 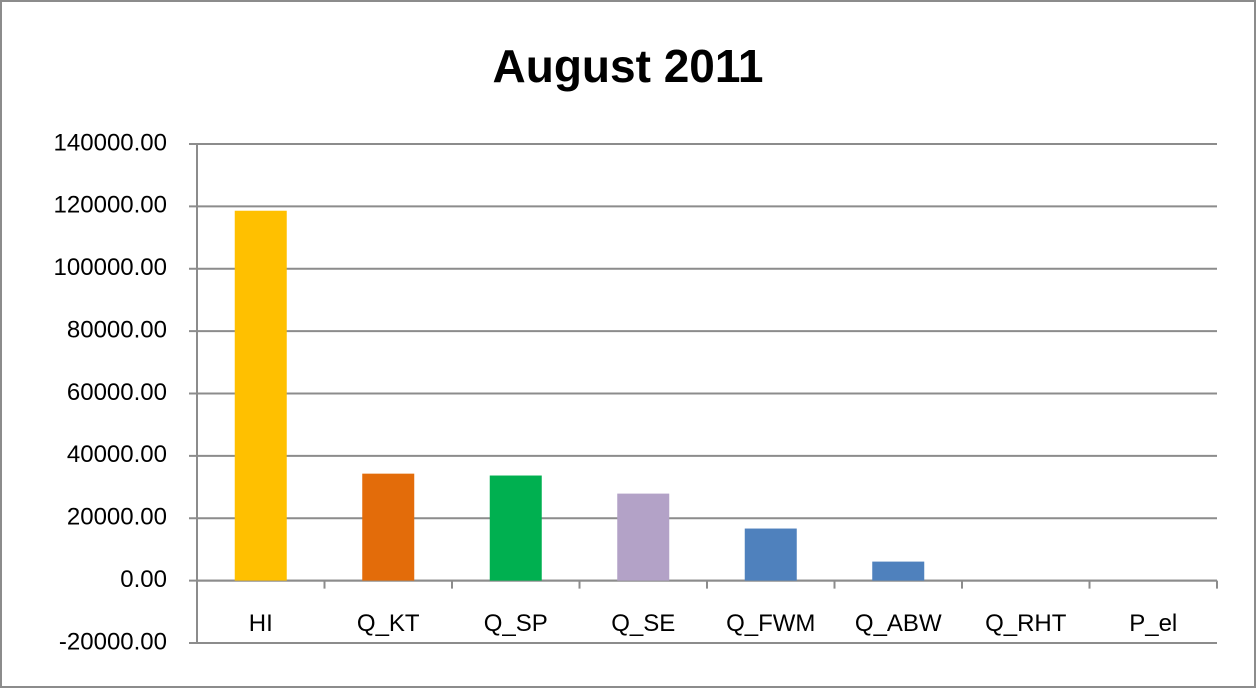 I want to click on y-tick-label: 120000.00, so click(x=110, y=205).